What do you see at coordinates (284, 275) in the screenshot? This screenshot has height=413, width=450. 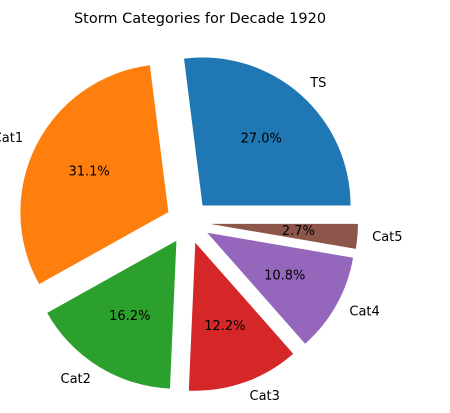 I see `pie-percent-label: 10.8%` at bounding box center [284, 275].